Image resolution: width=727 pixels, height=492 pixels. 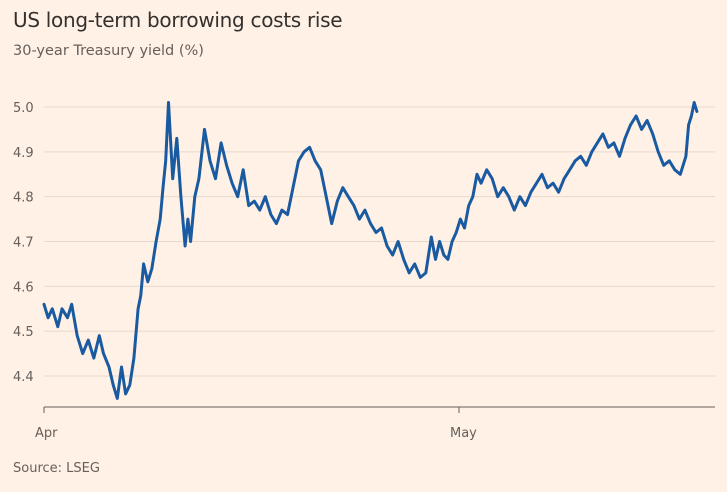 What do you see at coordinates (23, 198) in the screenshot?
I see `y-tick-label: 4.8` at bounding box center [23, 198].